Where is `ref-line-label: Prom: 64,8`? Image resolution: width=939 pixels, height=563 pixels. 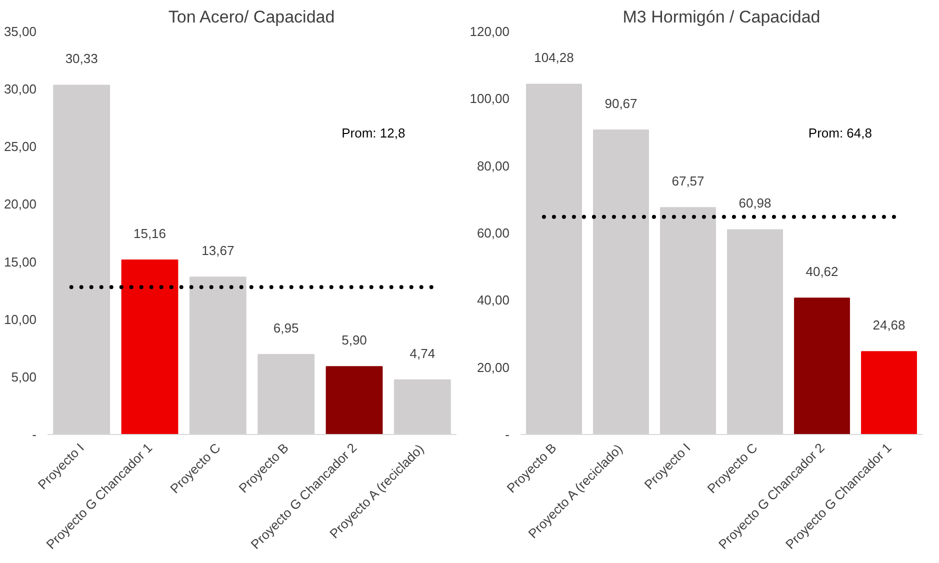
ref-line-label: Prom: 64,8 is located at coordinates (840, 132).